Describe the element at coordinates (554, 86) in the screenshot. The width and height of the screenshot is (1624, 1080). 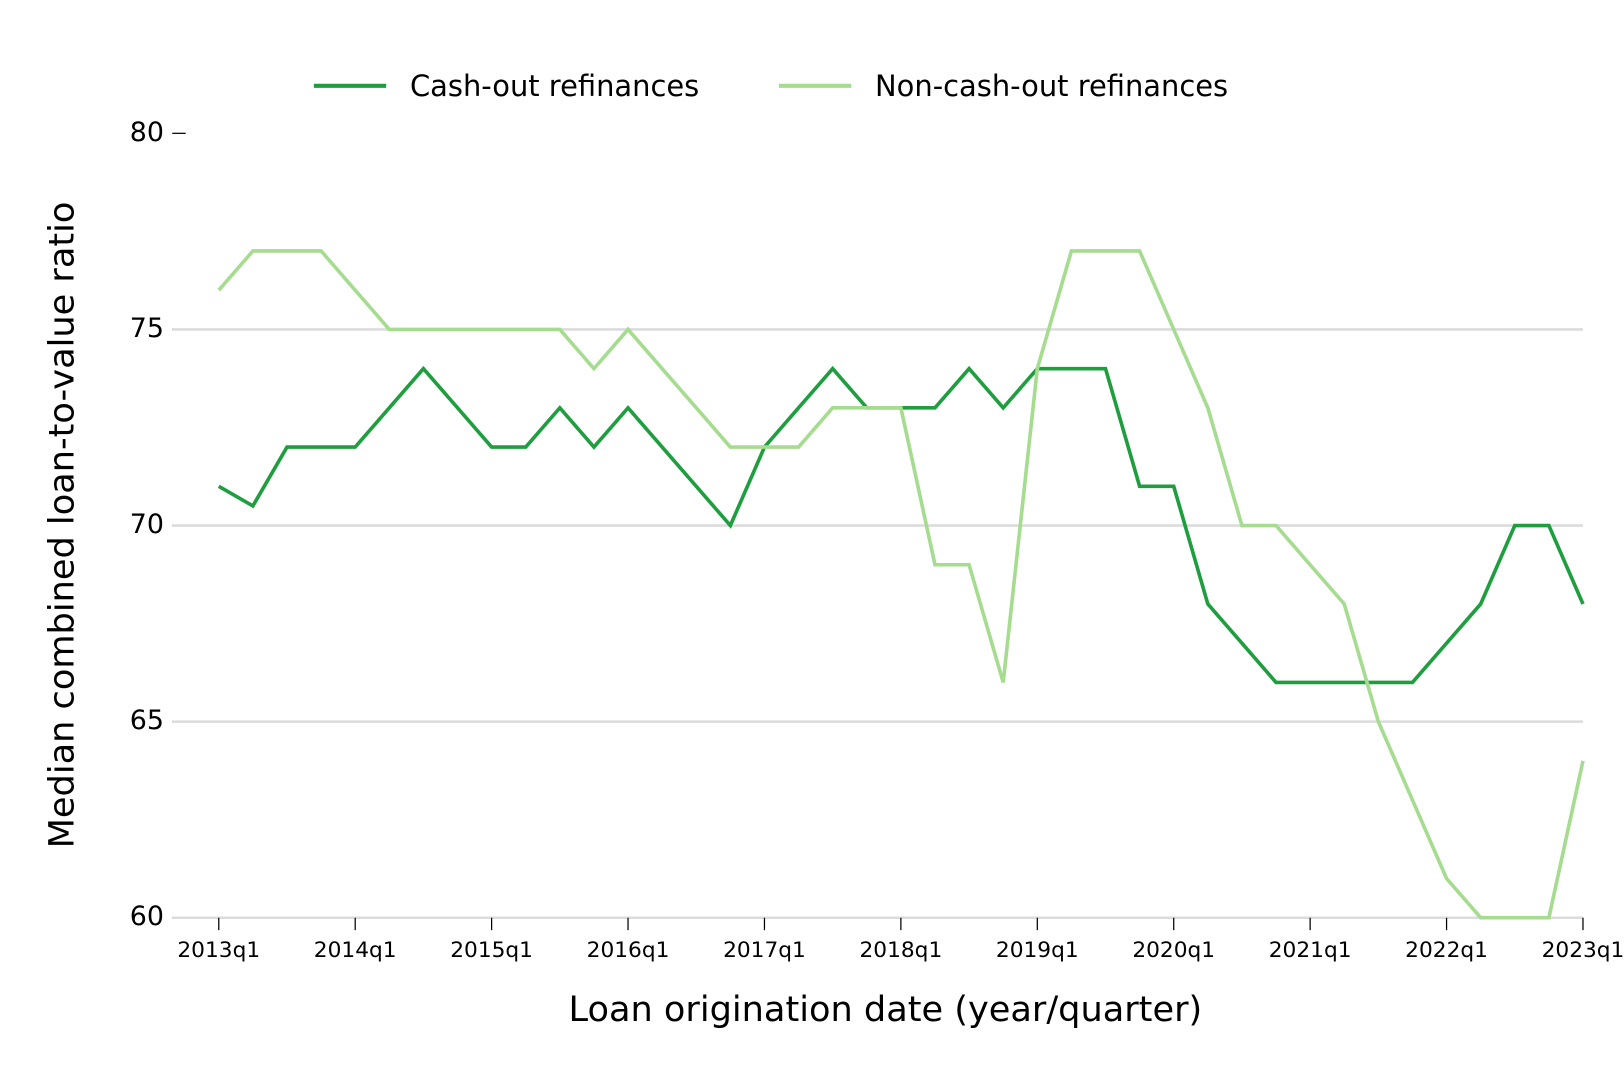
I see `legend-label: Cash-out refinances` at that location.